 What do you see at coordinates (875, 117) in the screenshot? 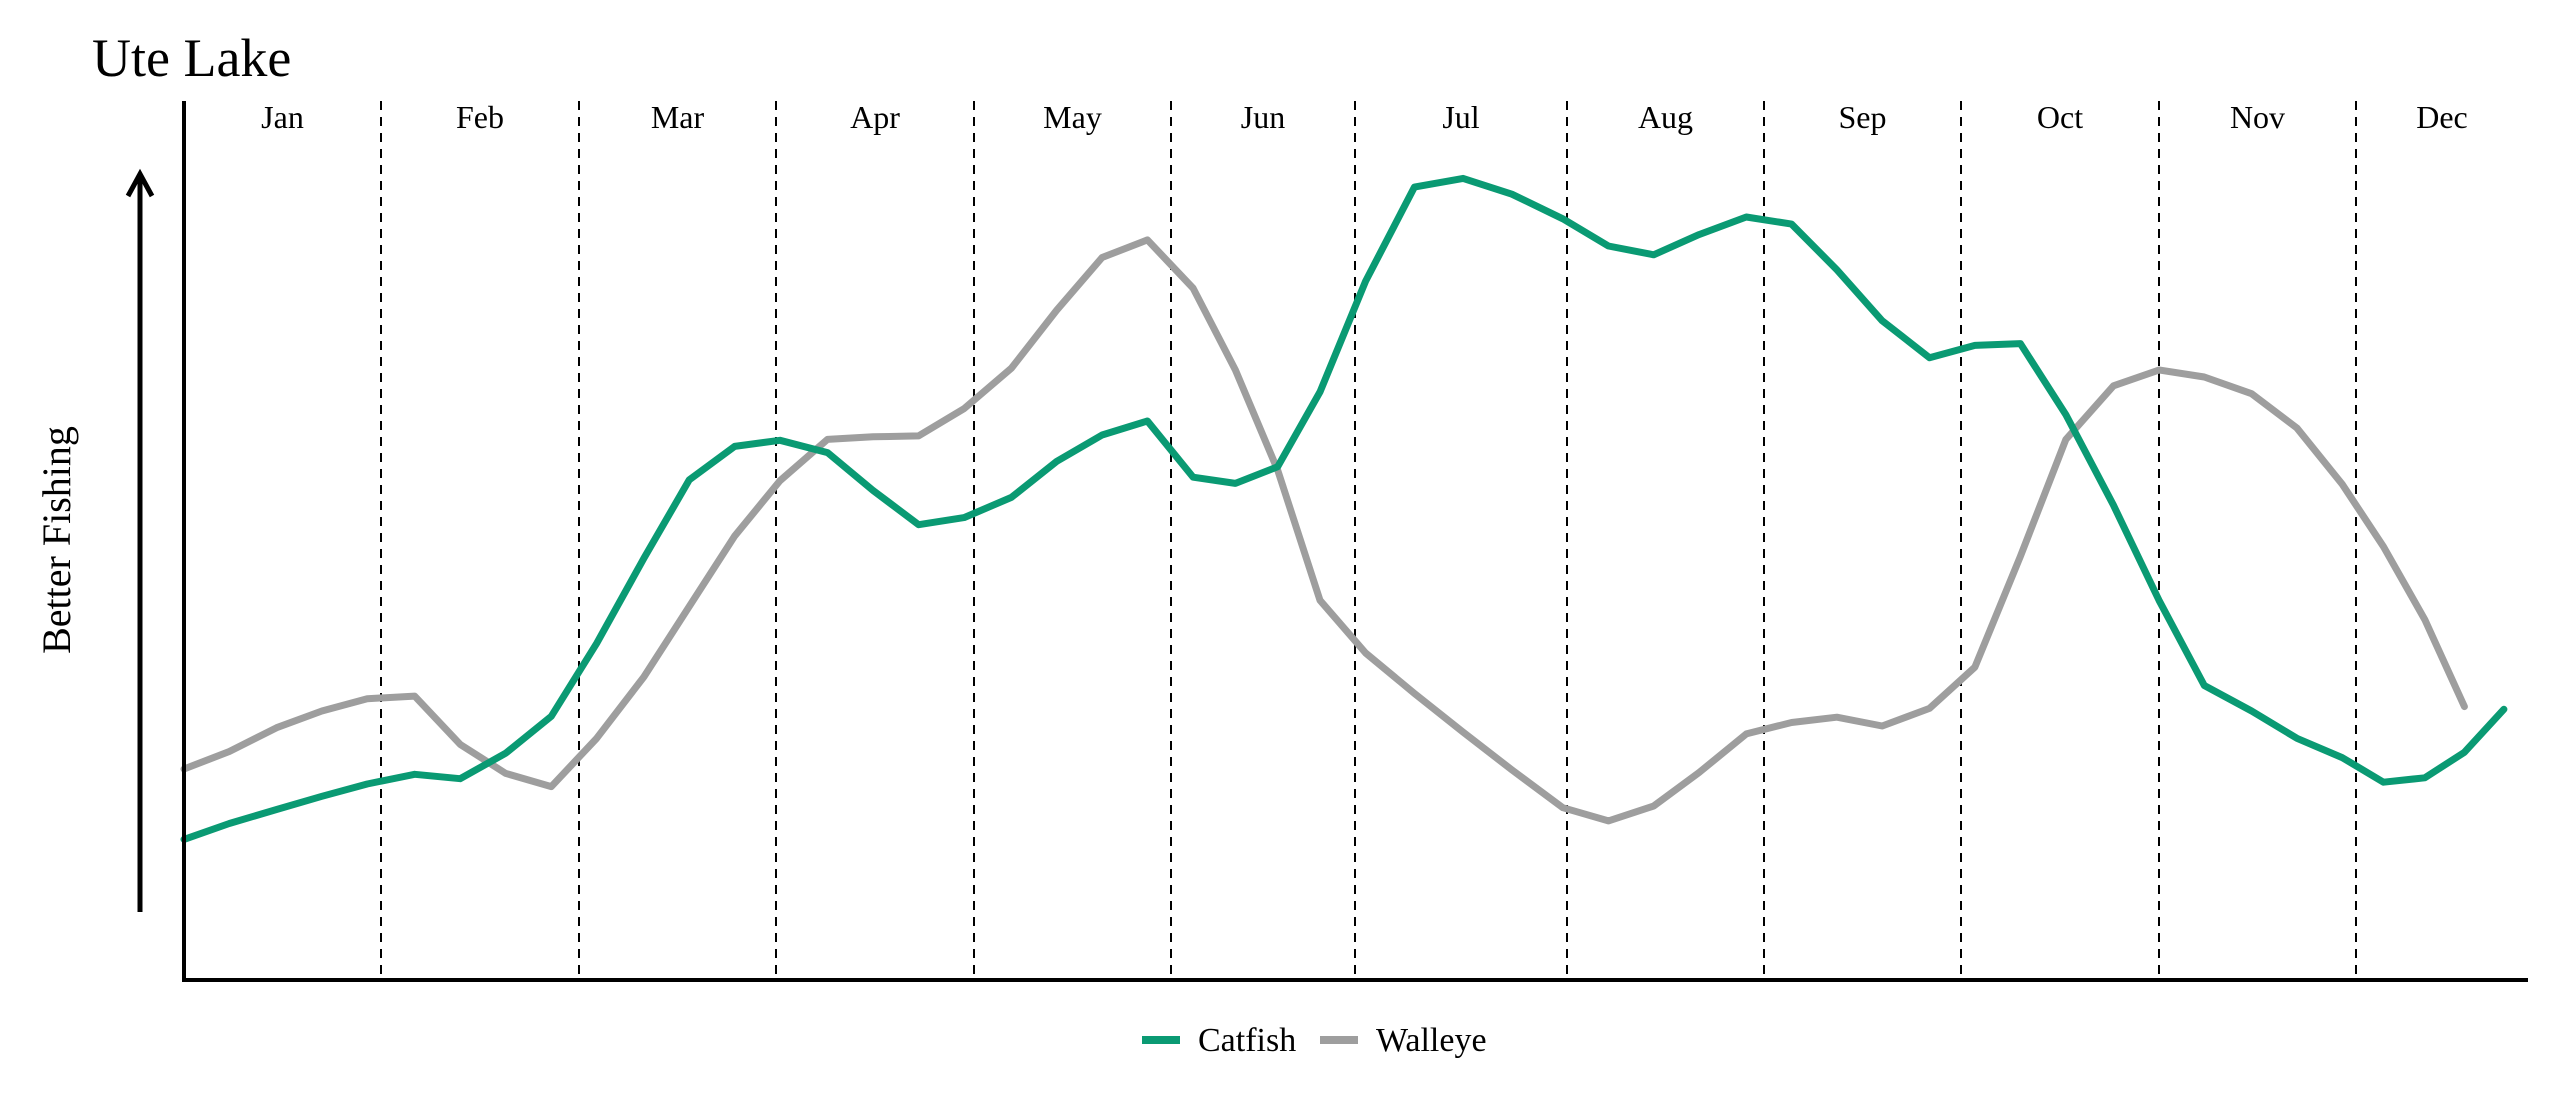
I see `month-label: Apr` at bounding box center [875, 117].